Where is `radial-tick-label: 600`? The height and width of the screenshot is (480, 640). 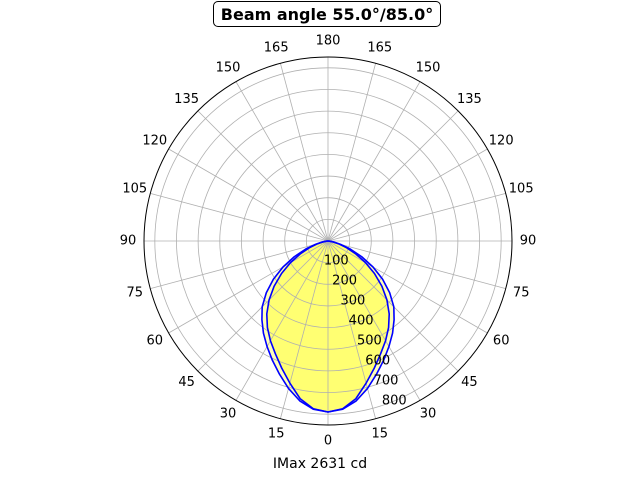 radial-tick-label: 600 is located at coordinates (377, 361).